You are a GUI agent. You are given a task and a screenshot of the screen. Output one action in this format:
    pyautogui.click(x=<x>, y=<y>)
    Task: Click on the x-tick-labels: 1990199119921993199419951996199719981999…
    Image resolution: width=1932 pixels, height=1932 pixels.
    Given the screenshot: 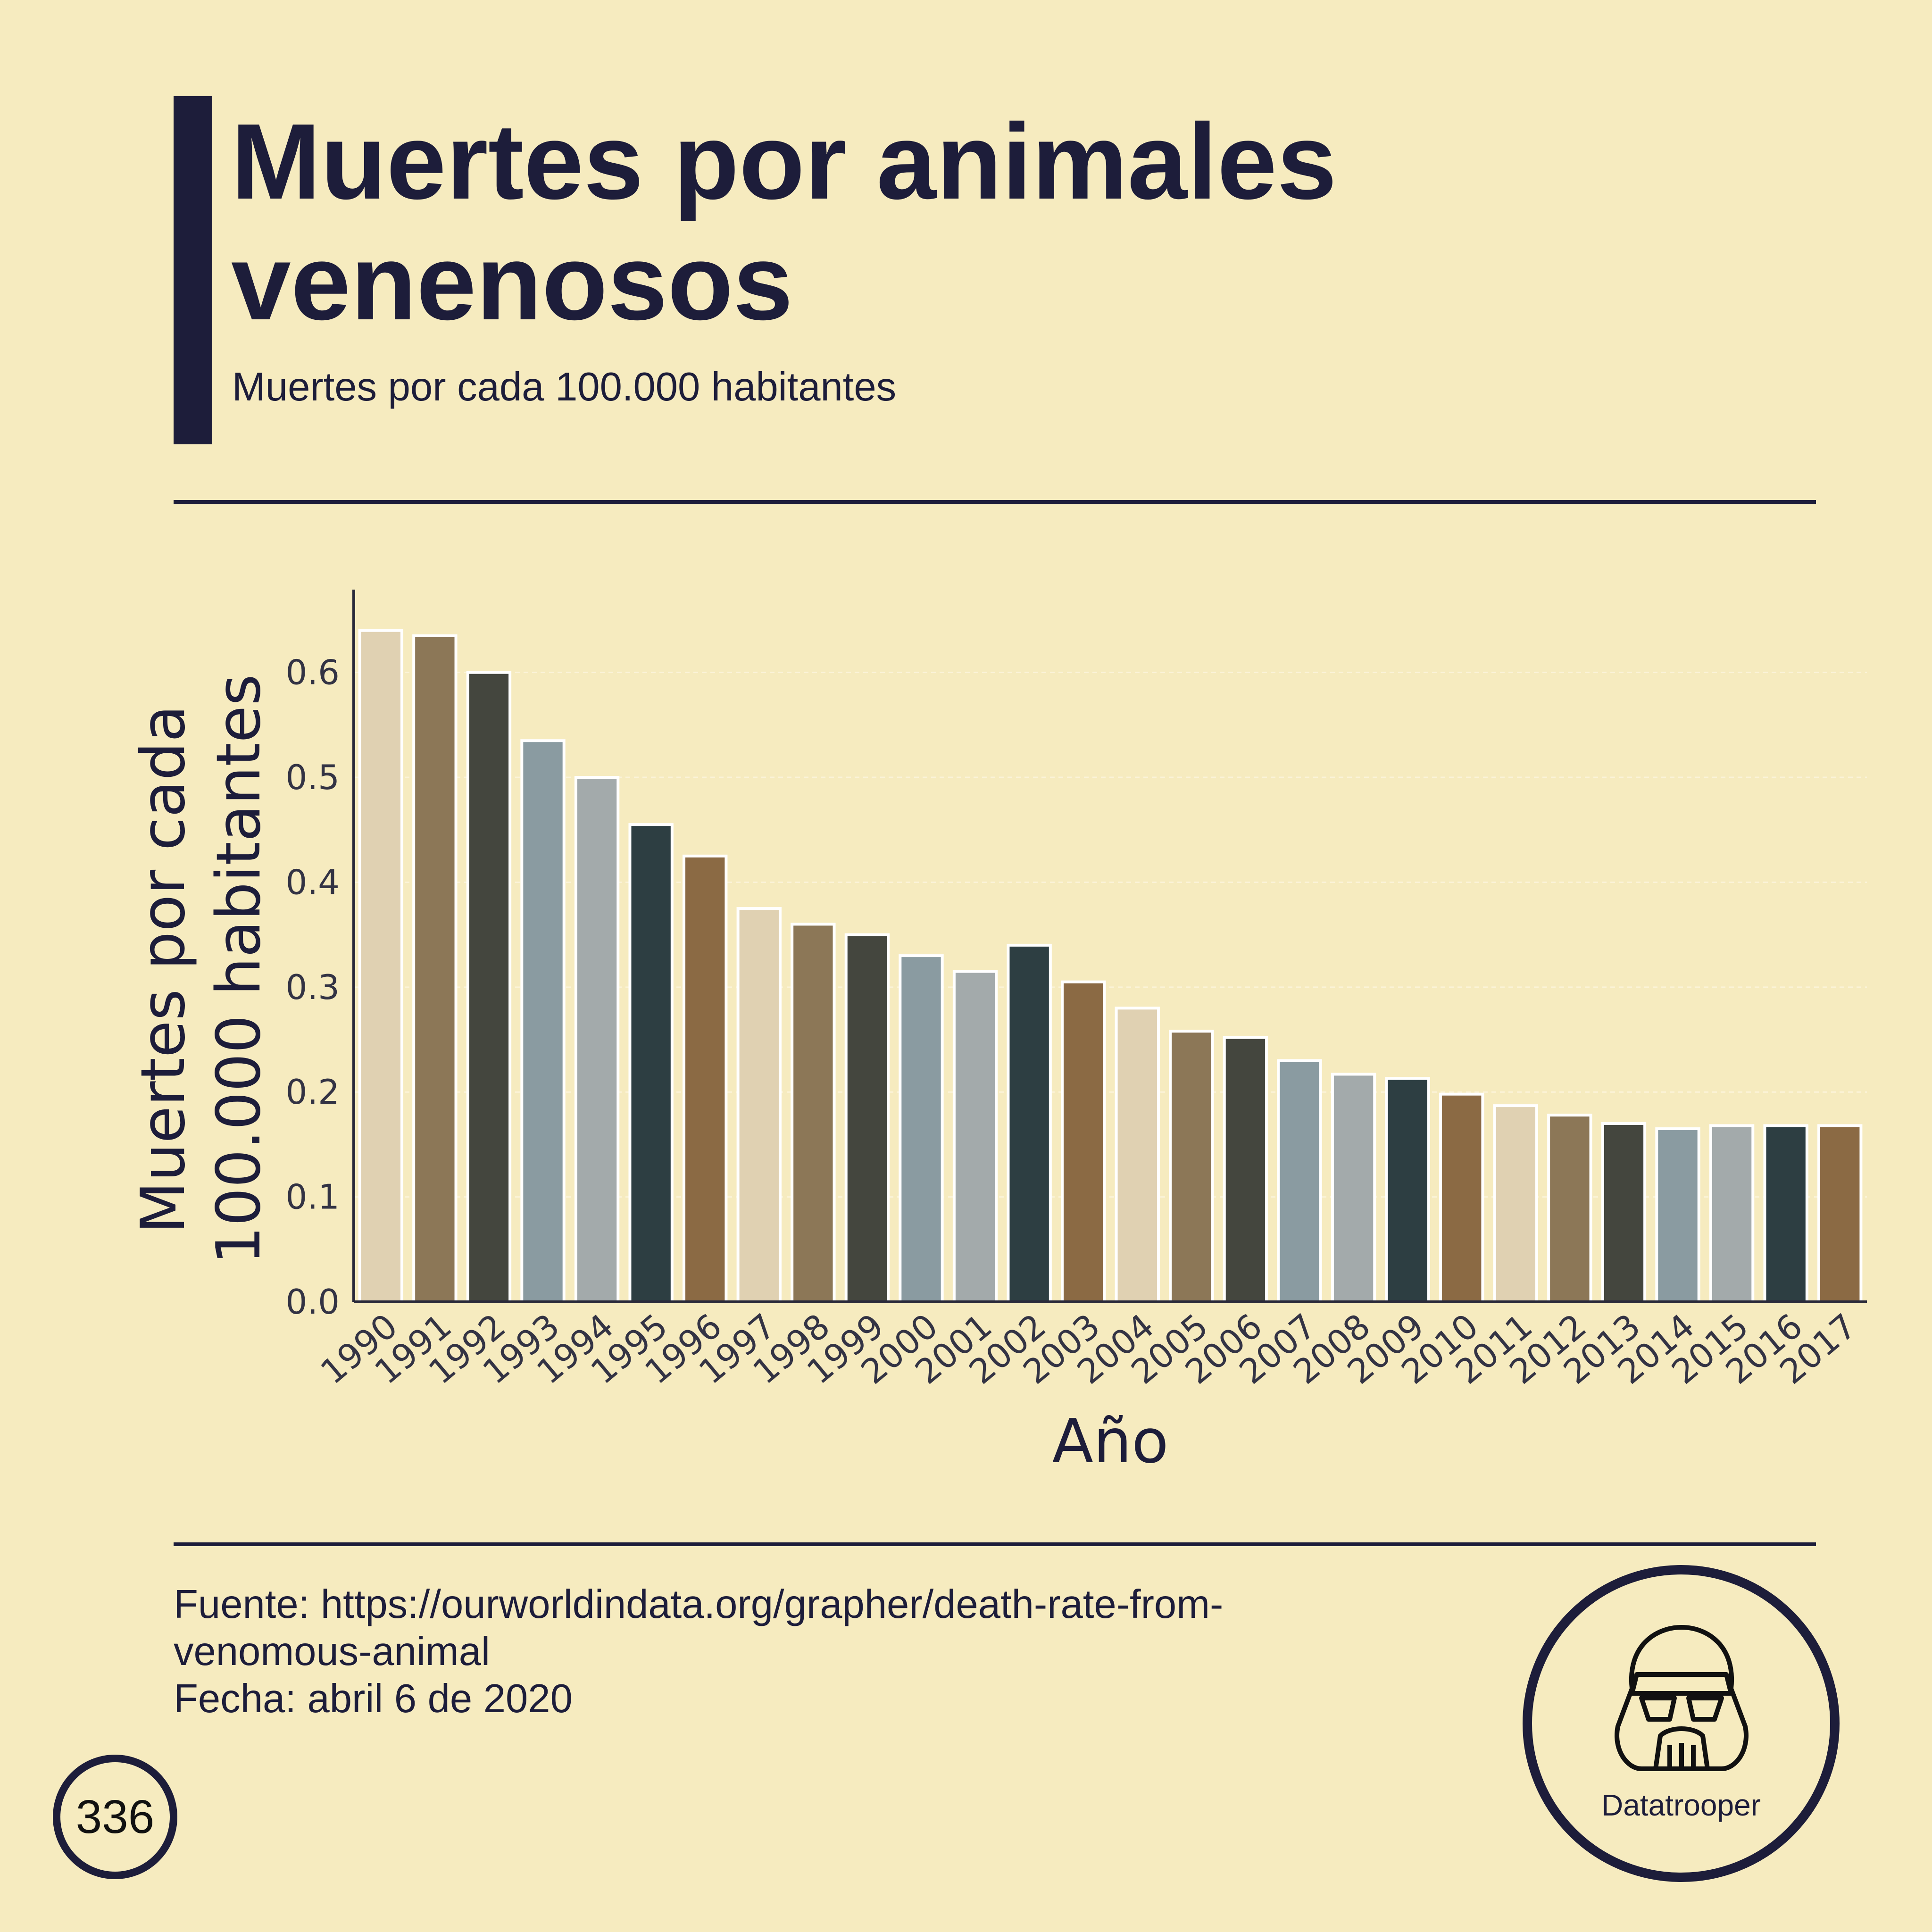 What is the action you would take?
    pyautogui.click(x=1089, y=1349)
    